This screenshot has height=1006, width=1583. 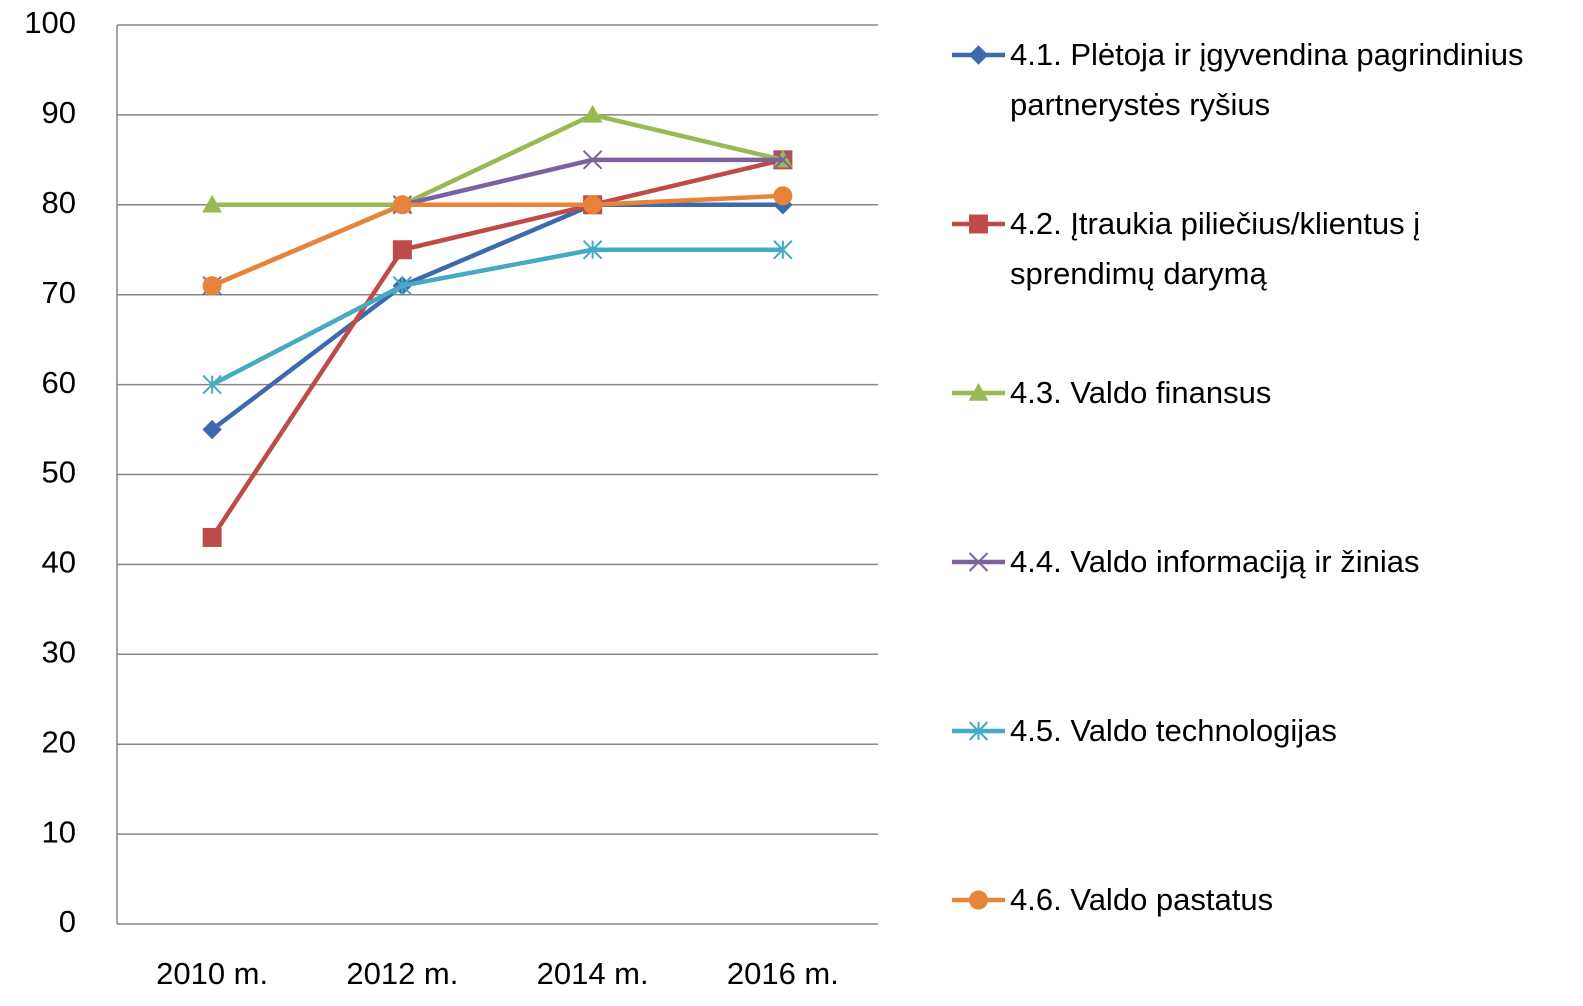 What do you see at coordinates (402, 973) in the screenshot?
I see `x-tick-label: 2012 m.` at bounding box center [402, 973].